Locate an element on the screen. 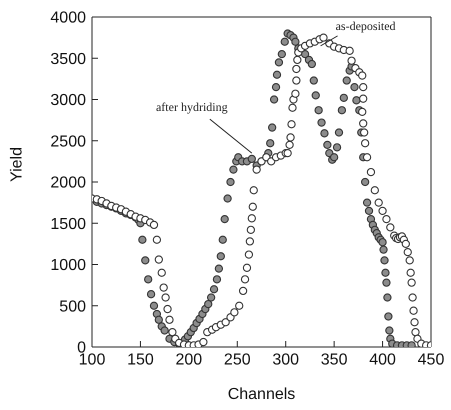 The width and height of the screenshot is (451, 410). y-tick-label: 2500 is located at coordinates (68, 141).